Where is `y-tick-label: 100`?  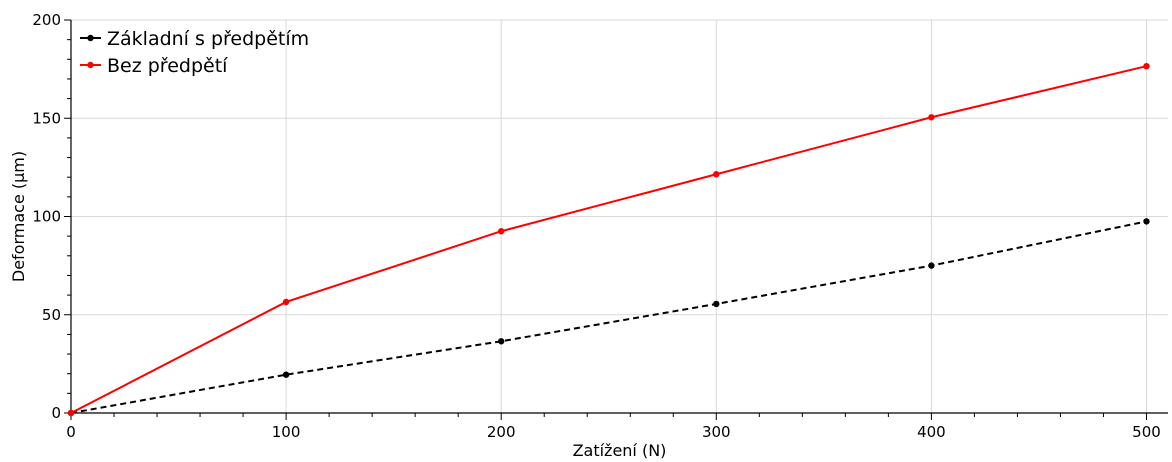 y-tick-label: 100 is located at coordinates (46, 217).